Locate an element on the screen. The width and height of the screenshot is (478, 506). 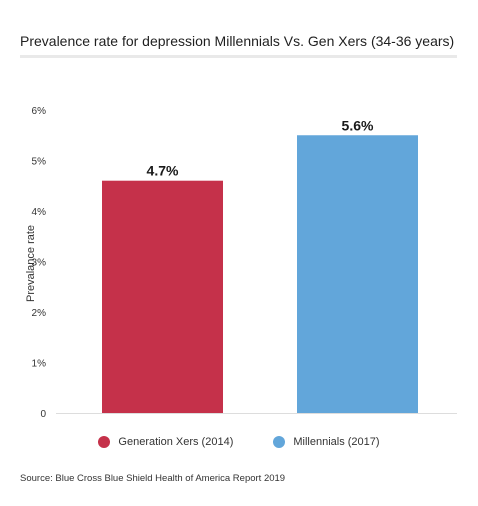
legend-item-gen-x: Generation Xers (2014) is located at coordinates (165, 442).